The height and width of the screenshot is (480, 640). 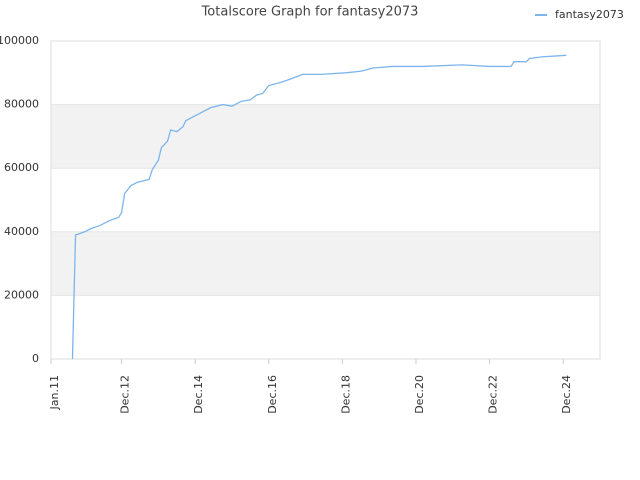 I want to click on chart-title: Totalscore Graph for fantasy2073, so click(x=310, y=12).